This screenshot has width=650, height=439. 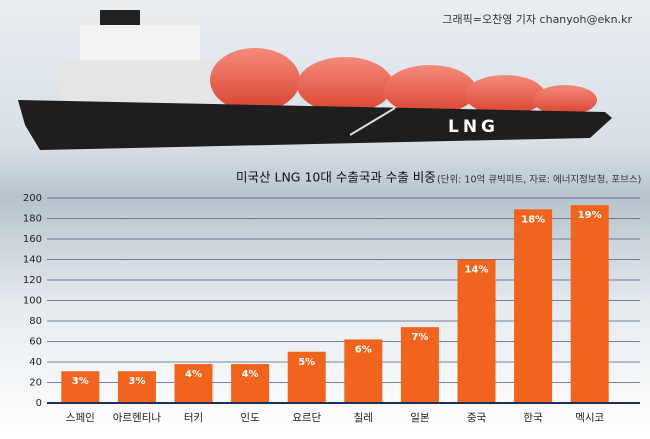 I want to click on y-tick-label: 40, so click(x=35, y=362).